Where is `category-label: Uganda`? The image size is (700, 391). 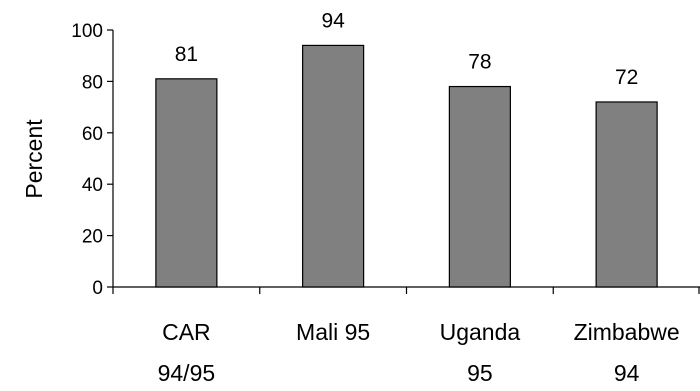 category-label: Uganda is located at coordinates (480, 332).